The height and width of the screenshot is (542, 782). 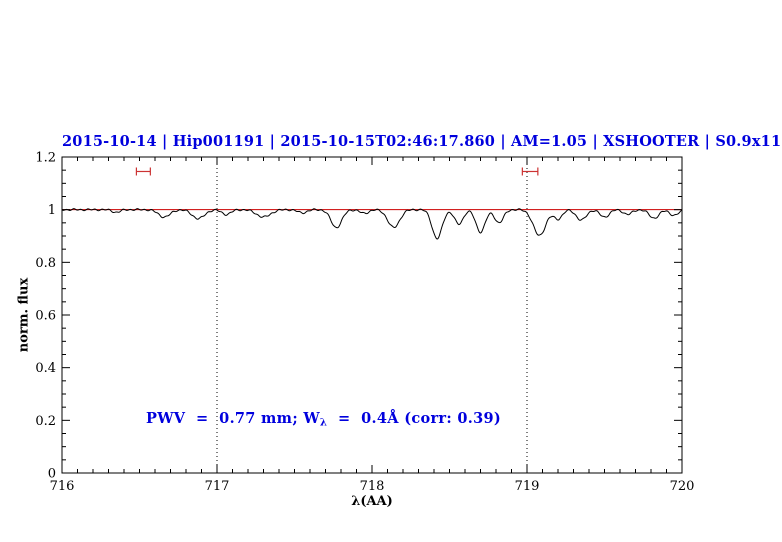 What do you see at coordinates (45, 158) in the screenshot?
I see `svg-text: 1.2` at bounding box center [45, 158].